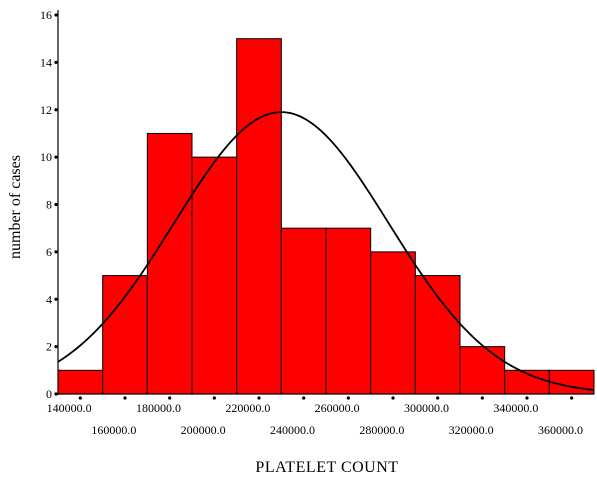 The width and height of the screenshot is (597, 479). What do you see at coordinates (158, 408) in the screenshot?
I see `x-tick-label-upper-1: 180000.0` at bounding box center [158, 408].